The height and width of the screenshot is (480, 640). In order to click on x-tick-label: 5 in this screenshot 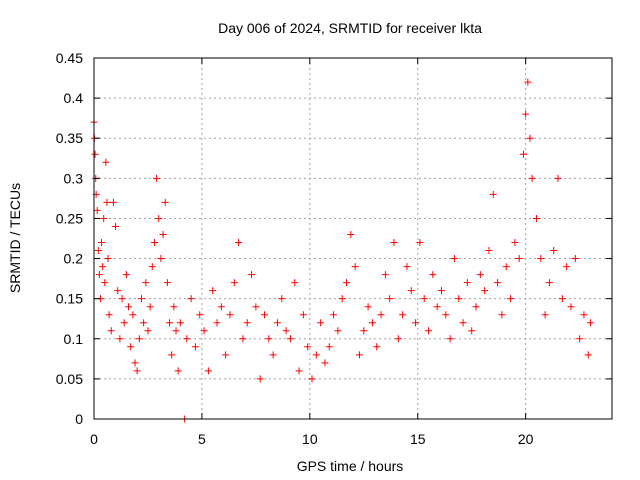, I will do `click(202, 439)`.